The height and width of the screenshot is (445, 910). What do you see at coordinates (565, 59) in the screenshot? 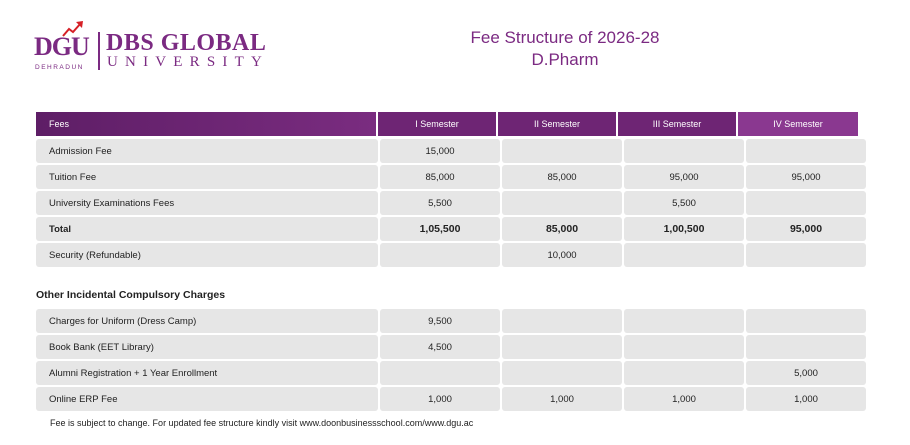
I see `title-line2: D.Pharm` at bounding box center [565, 59].